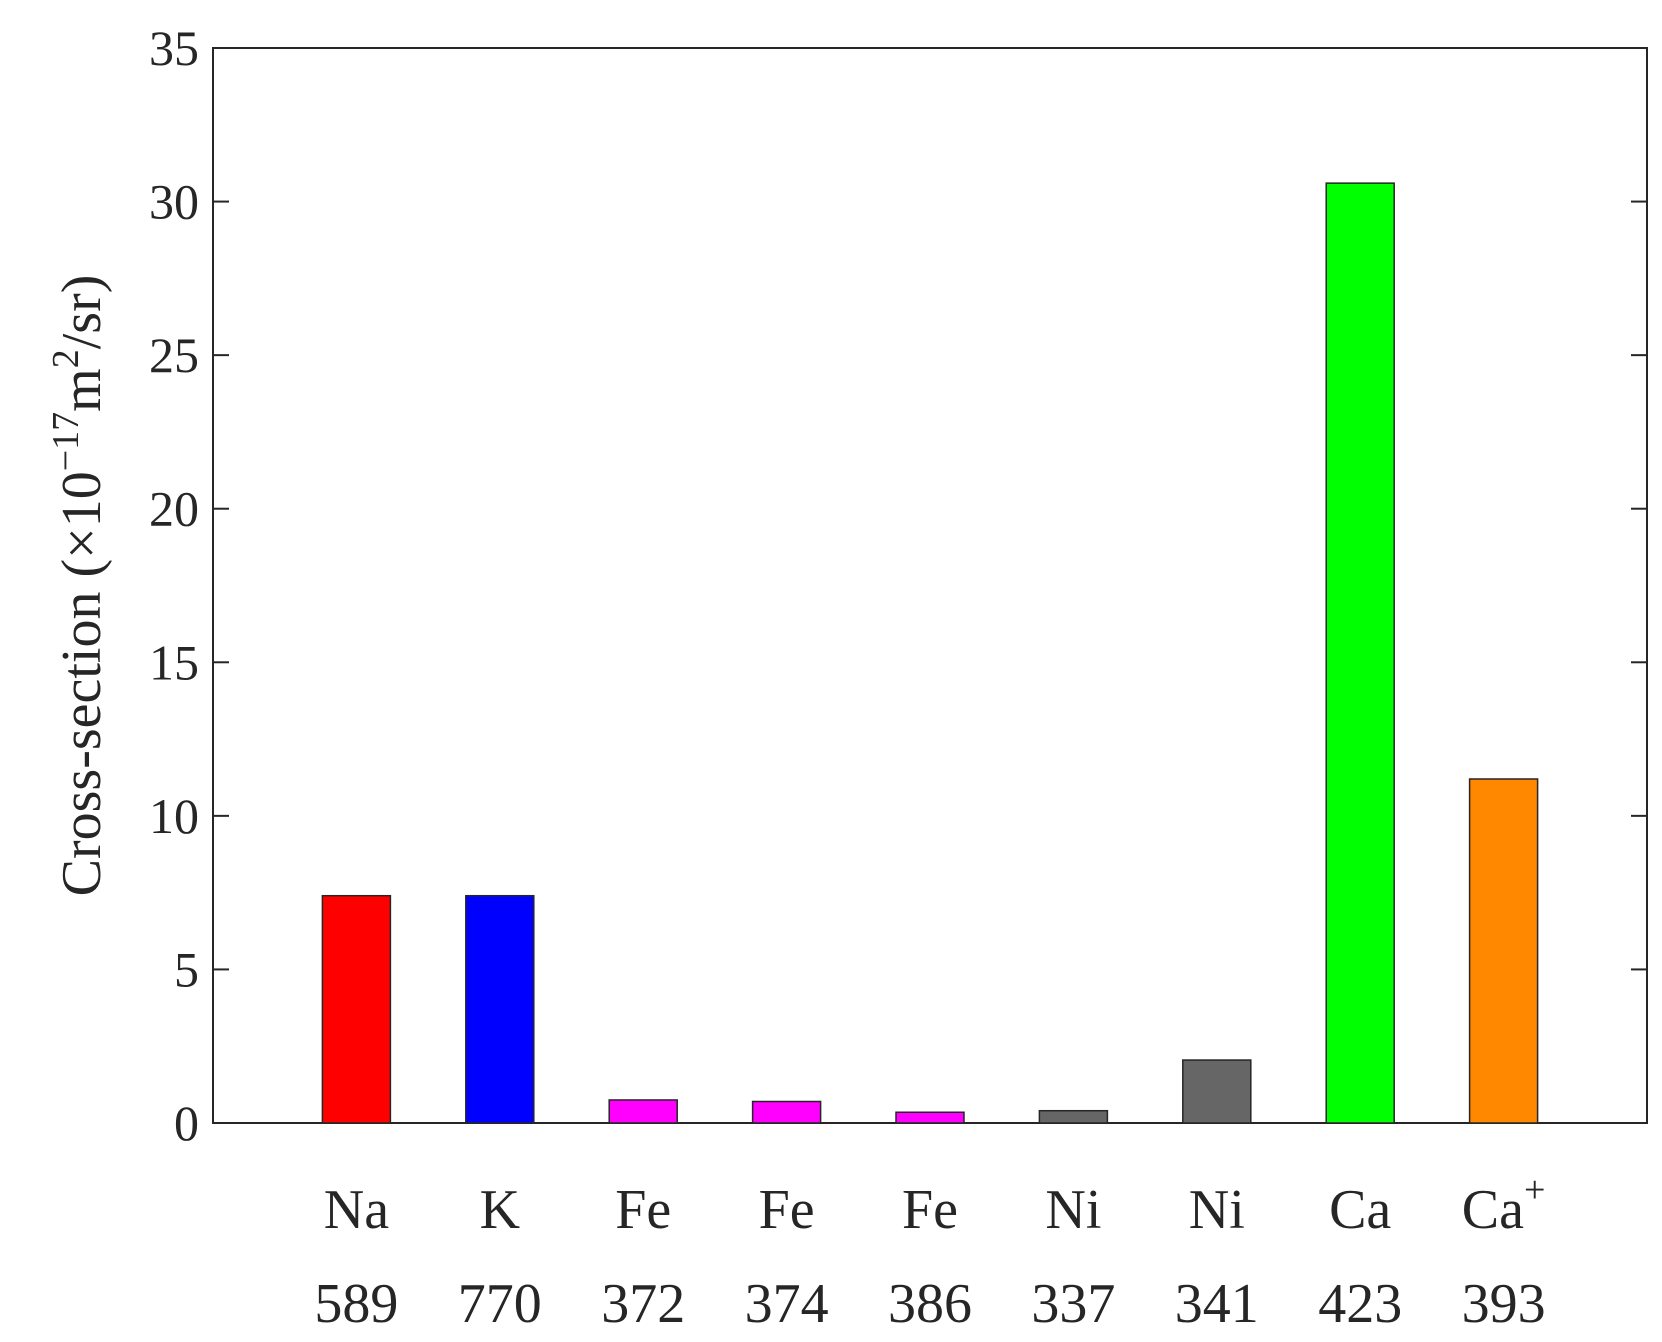  Describe the element at coordinates (643, 1304) in the screenshot. I see `x-label-wavelength: 372` at that location.